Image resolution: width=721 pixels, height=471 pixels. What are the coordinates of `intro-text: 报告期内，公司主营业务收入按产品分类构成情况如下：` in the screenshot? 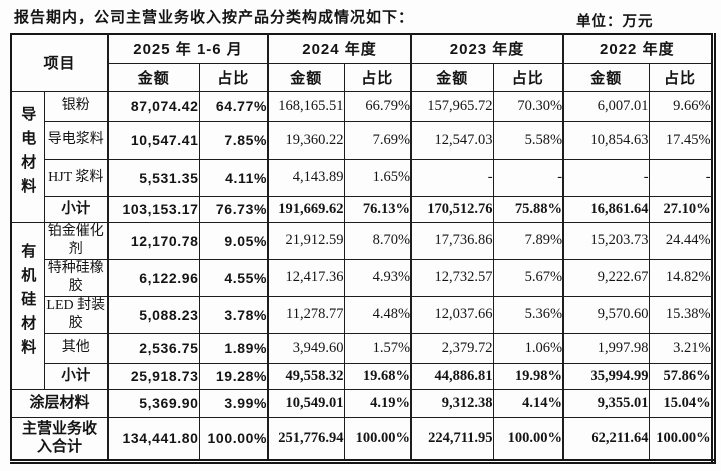 It's located at (214, 17).